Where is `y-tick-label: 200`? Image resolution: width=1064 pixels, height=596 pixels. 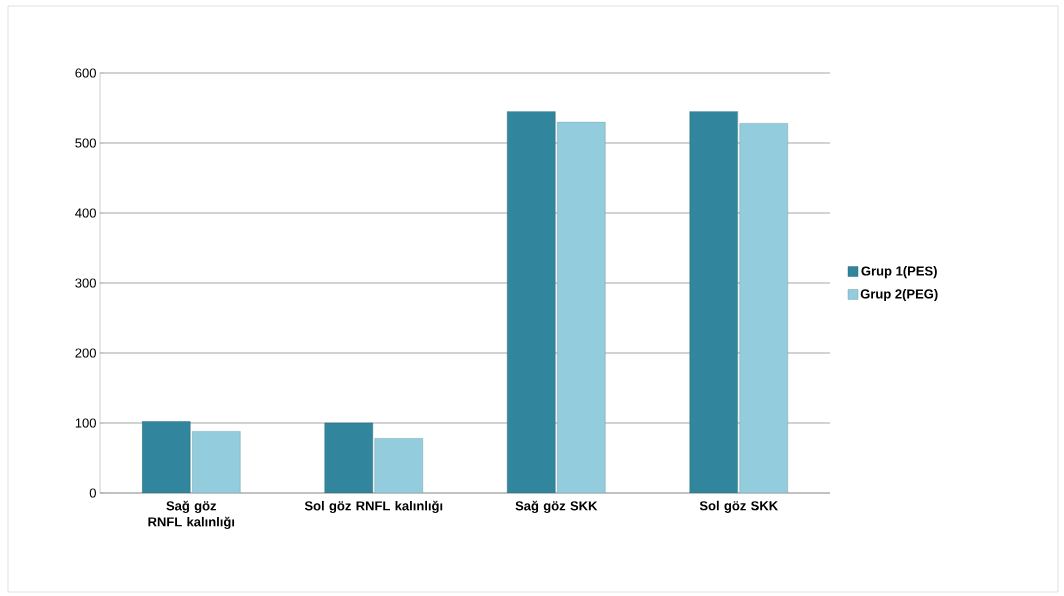
y-tick-label: 200 is located at coordinates (85, 353).